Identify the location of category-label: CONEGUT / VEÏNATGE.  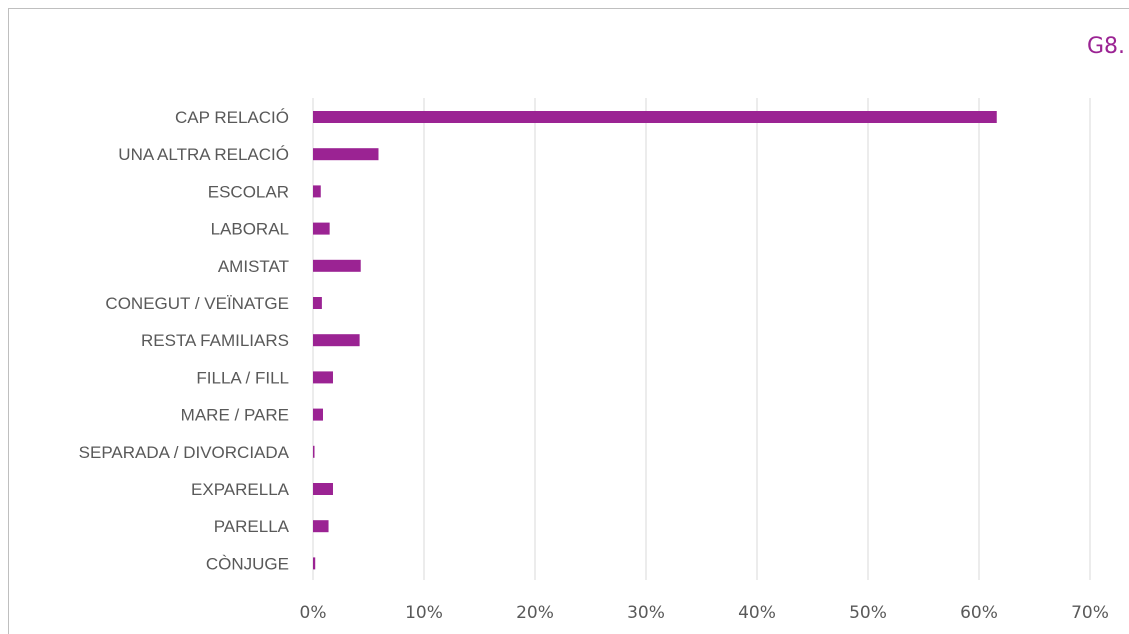
(197, 303).